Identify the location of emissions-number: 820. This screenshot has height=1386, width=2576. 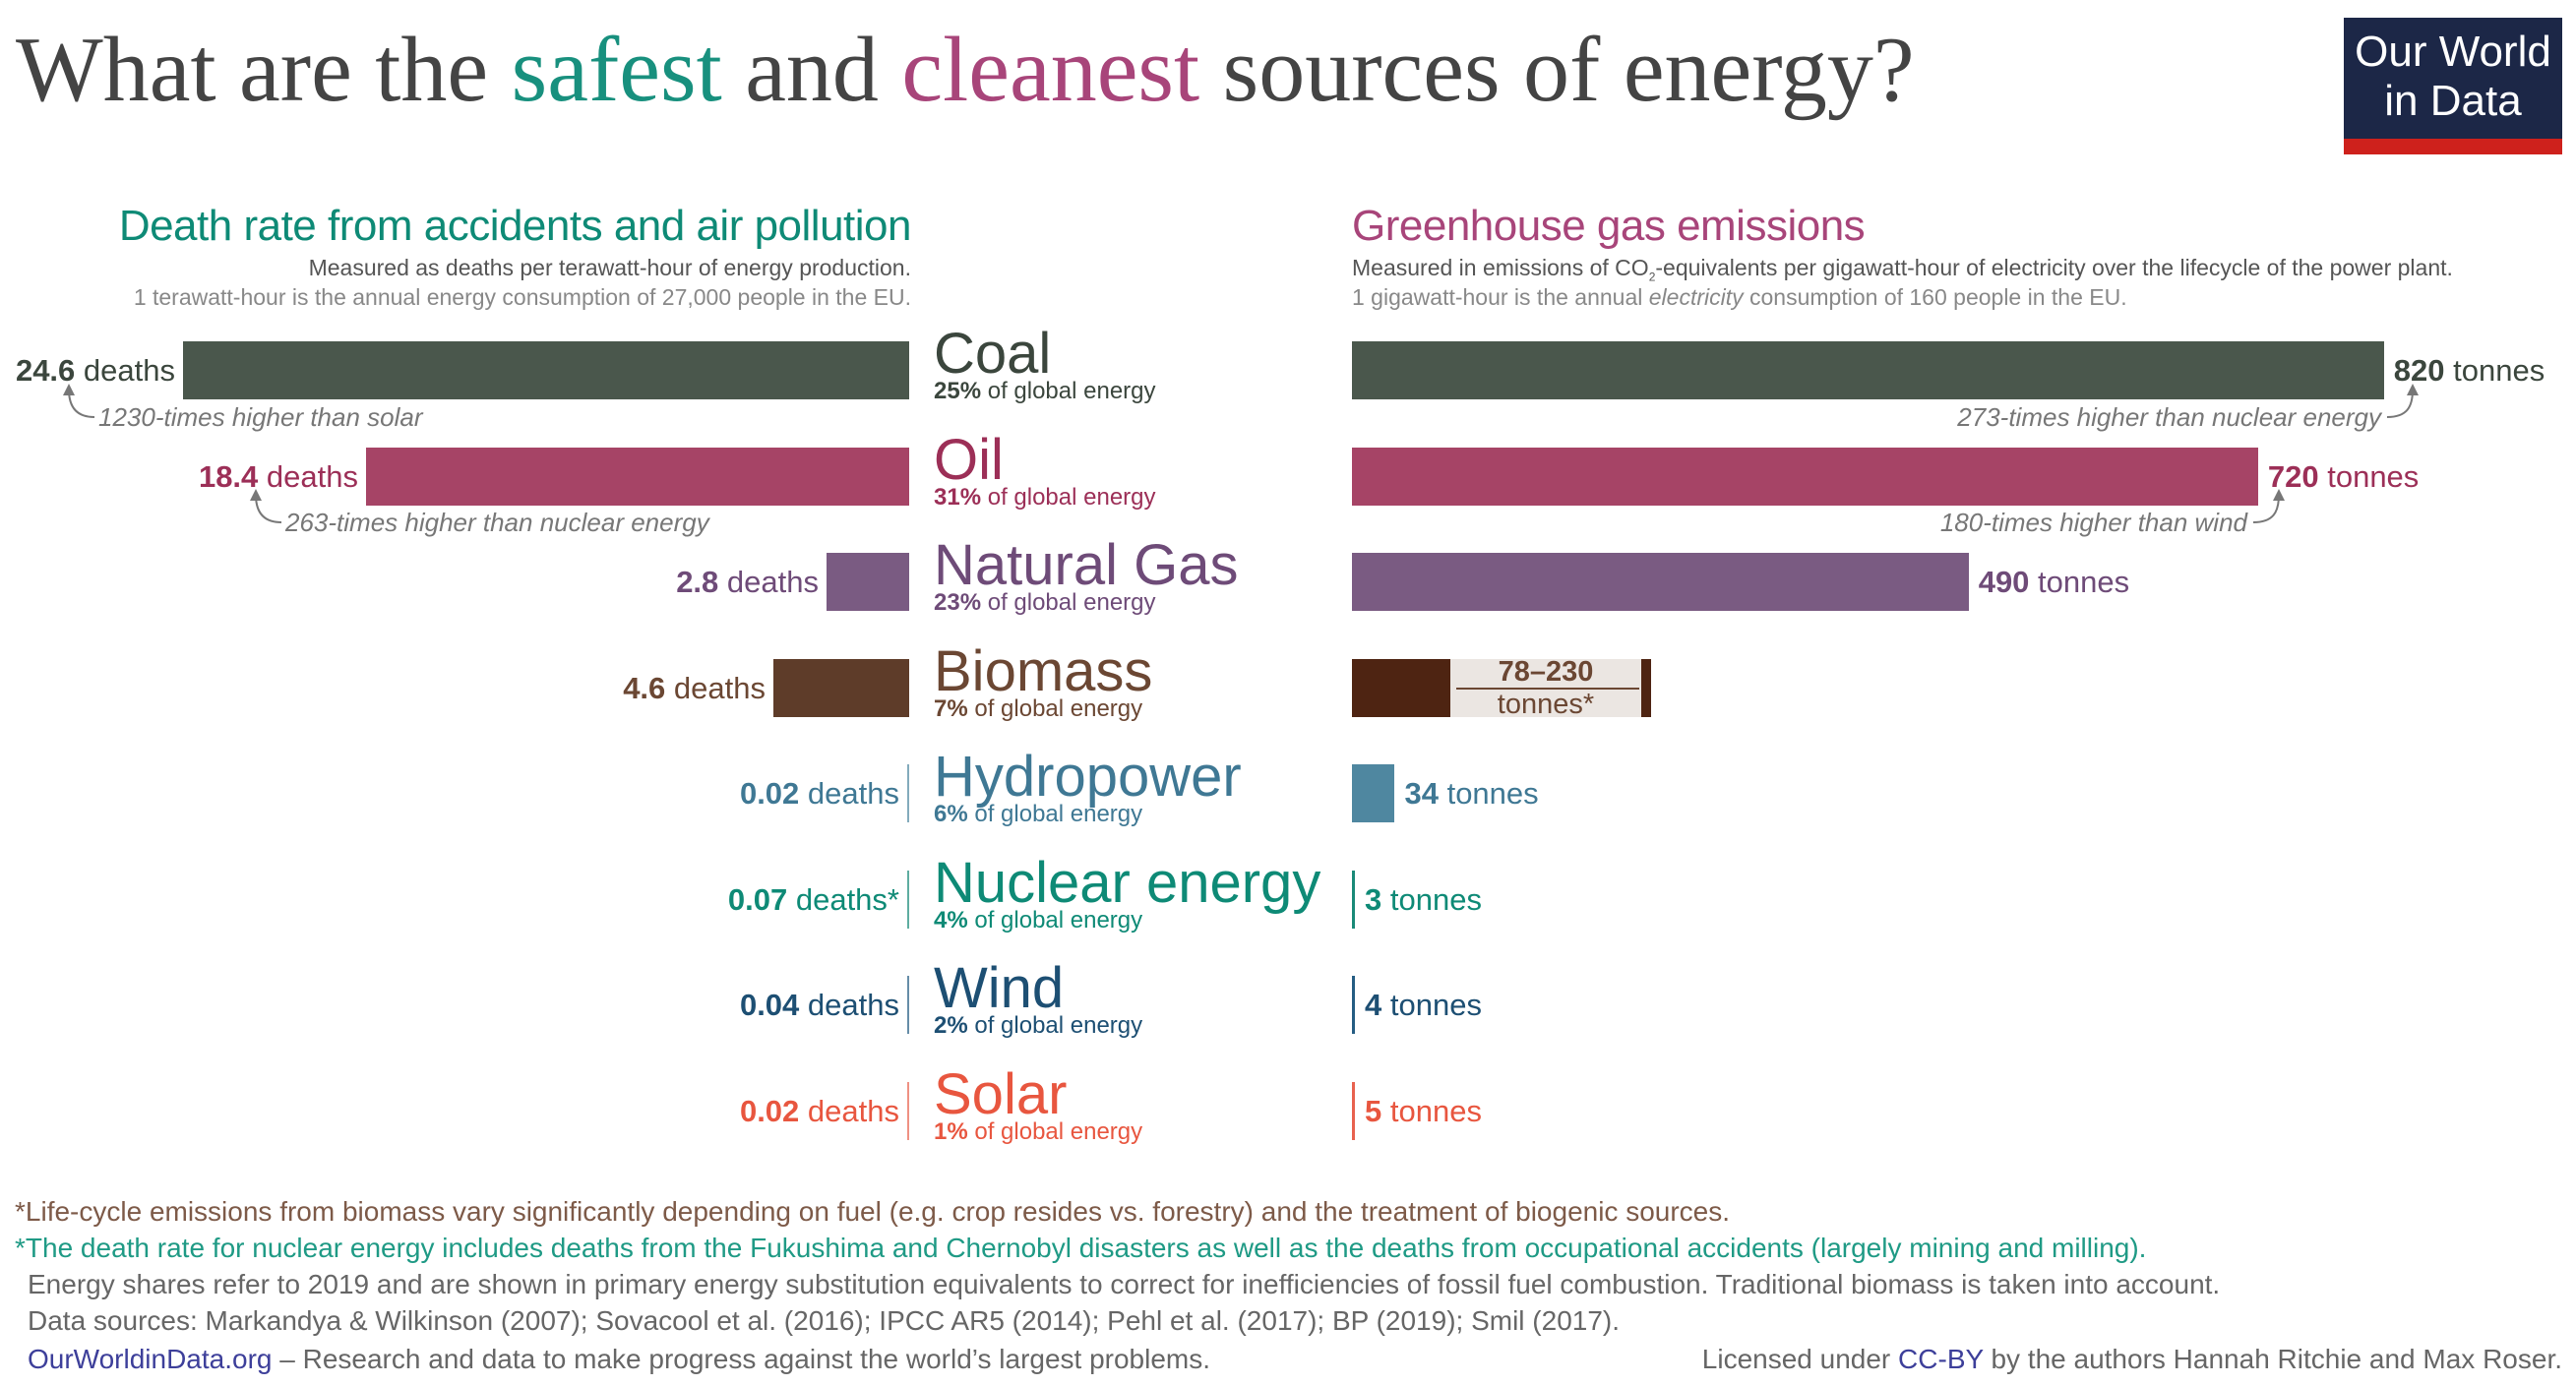
(2419, 370).